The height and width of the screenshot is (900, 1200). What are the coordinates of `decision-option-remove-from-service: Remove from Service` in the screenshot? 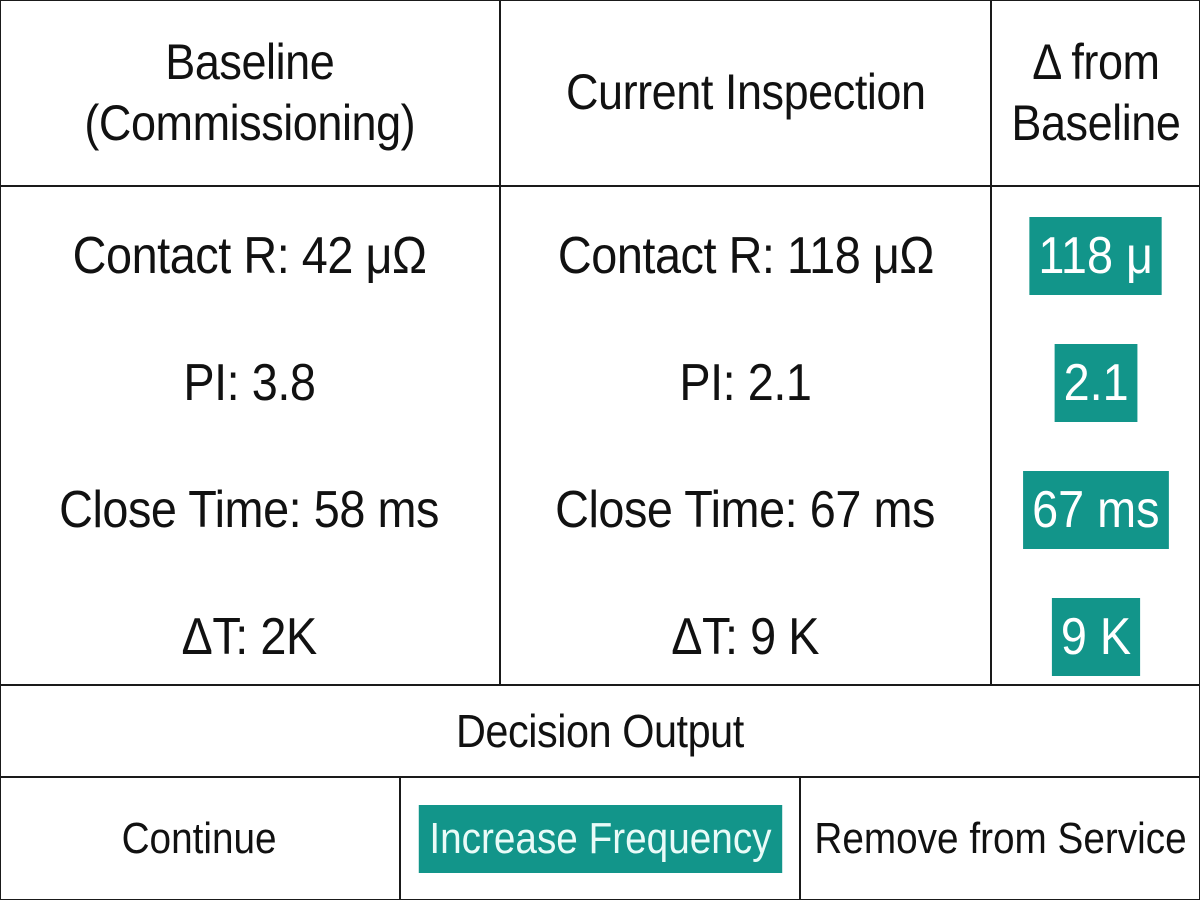 It's located at (1000, 839).